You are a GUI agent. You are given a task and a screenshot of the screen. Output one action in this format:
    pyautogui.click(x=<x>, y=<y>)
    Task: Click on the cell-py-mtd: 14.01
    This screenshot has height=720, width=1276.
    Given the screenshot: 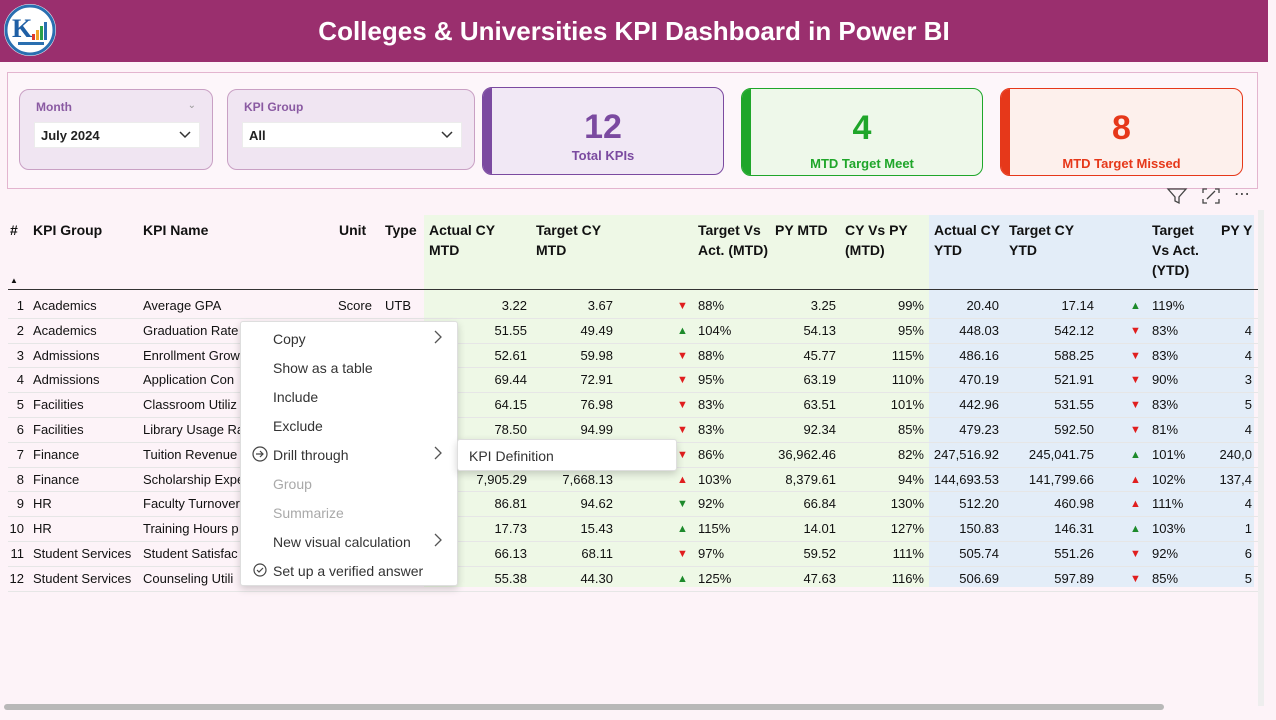 What is the action you would take?
    pyautogui.click(x=819, y=529)
    